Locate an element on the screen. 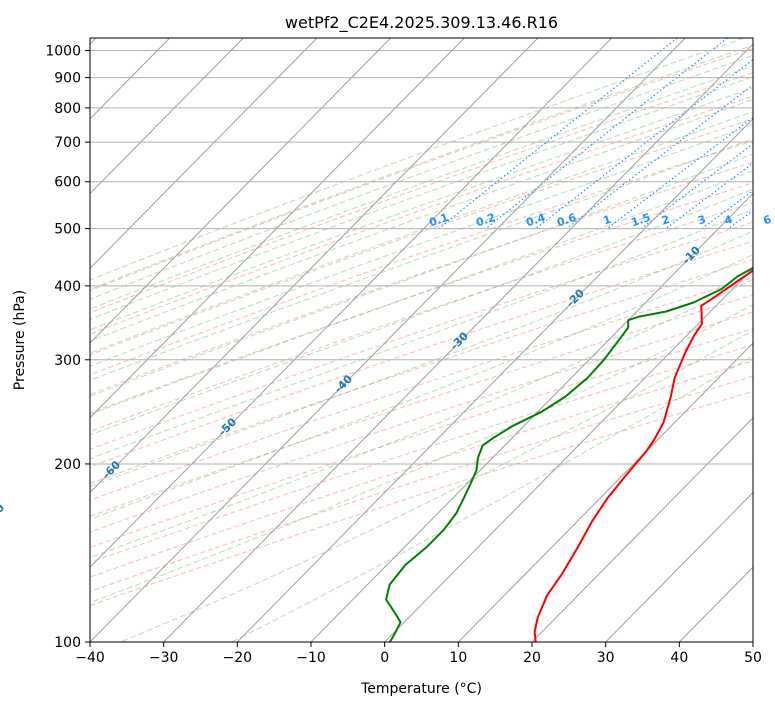 The image size is (775, 708). x-tick-label: 30 is located at coordinates (606, 658).